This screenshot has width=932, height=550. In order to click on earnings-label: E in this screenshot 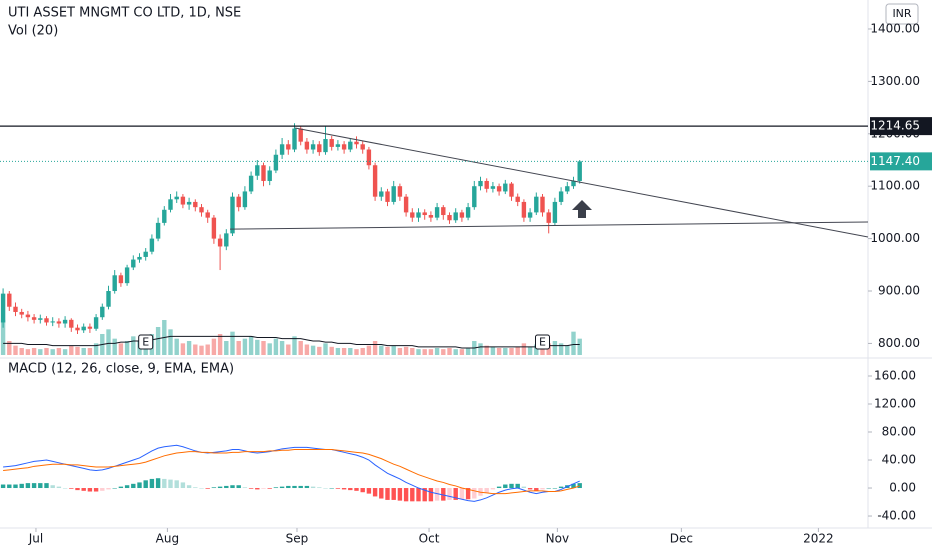, I will do `click(542, 342)`.